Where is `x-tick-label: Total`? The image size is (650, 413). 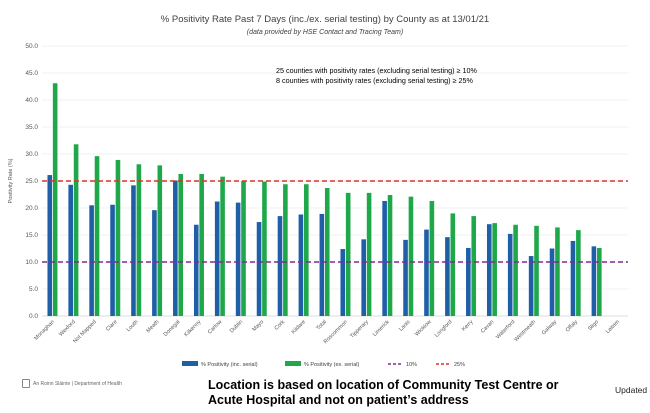
x-tick-label: Total is located at coordinates (321, 325).